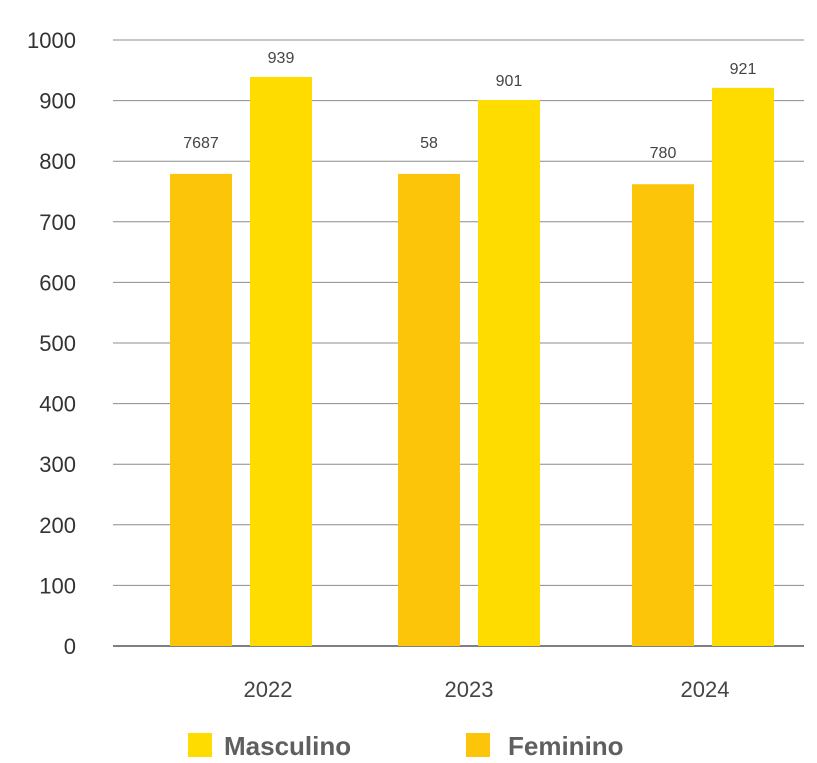 The image size is (817, 763). I want to click on data-label-masculino-2023: 901, so click(509, 81).